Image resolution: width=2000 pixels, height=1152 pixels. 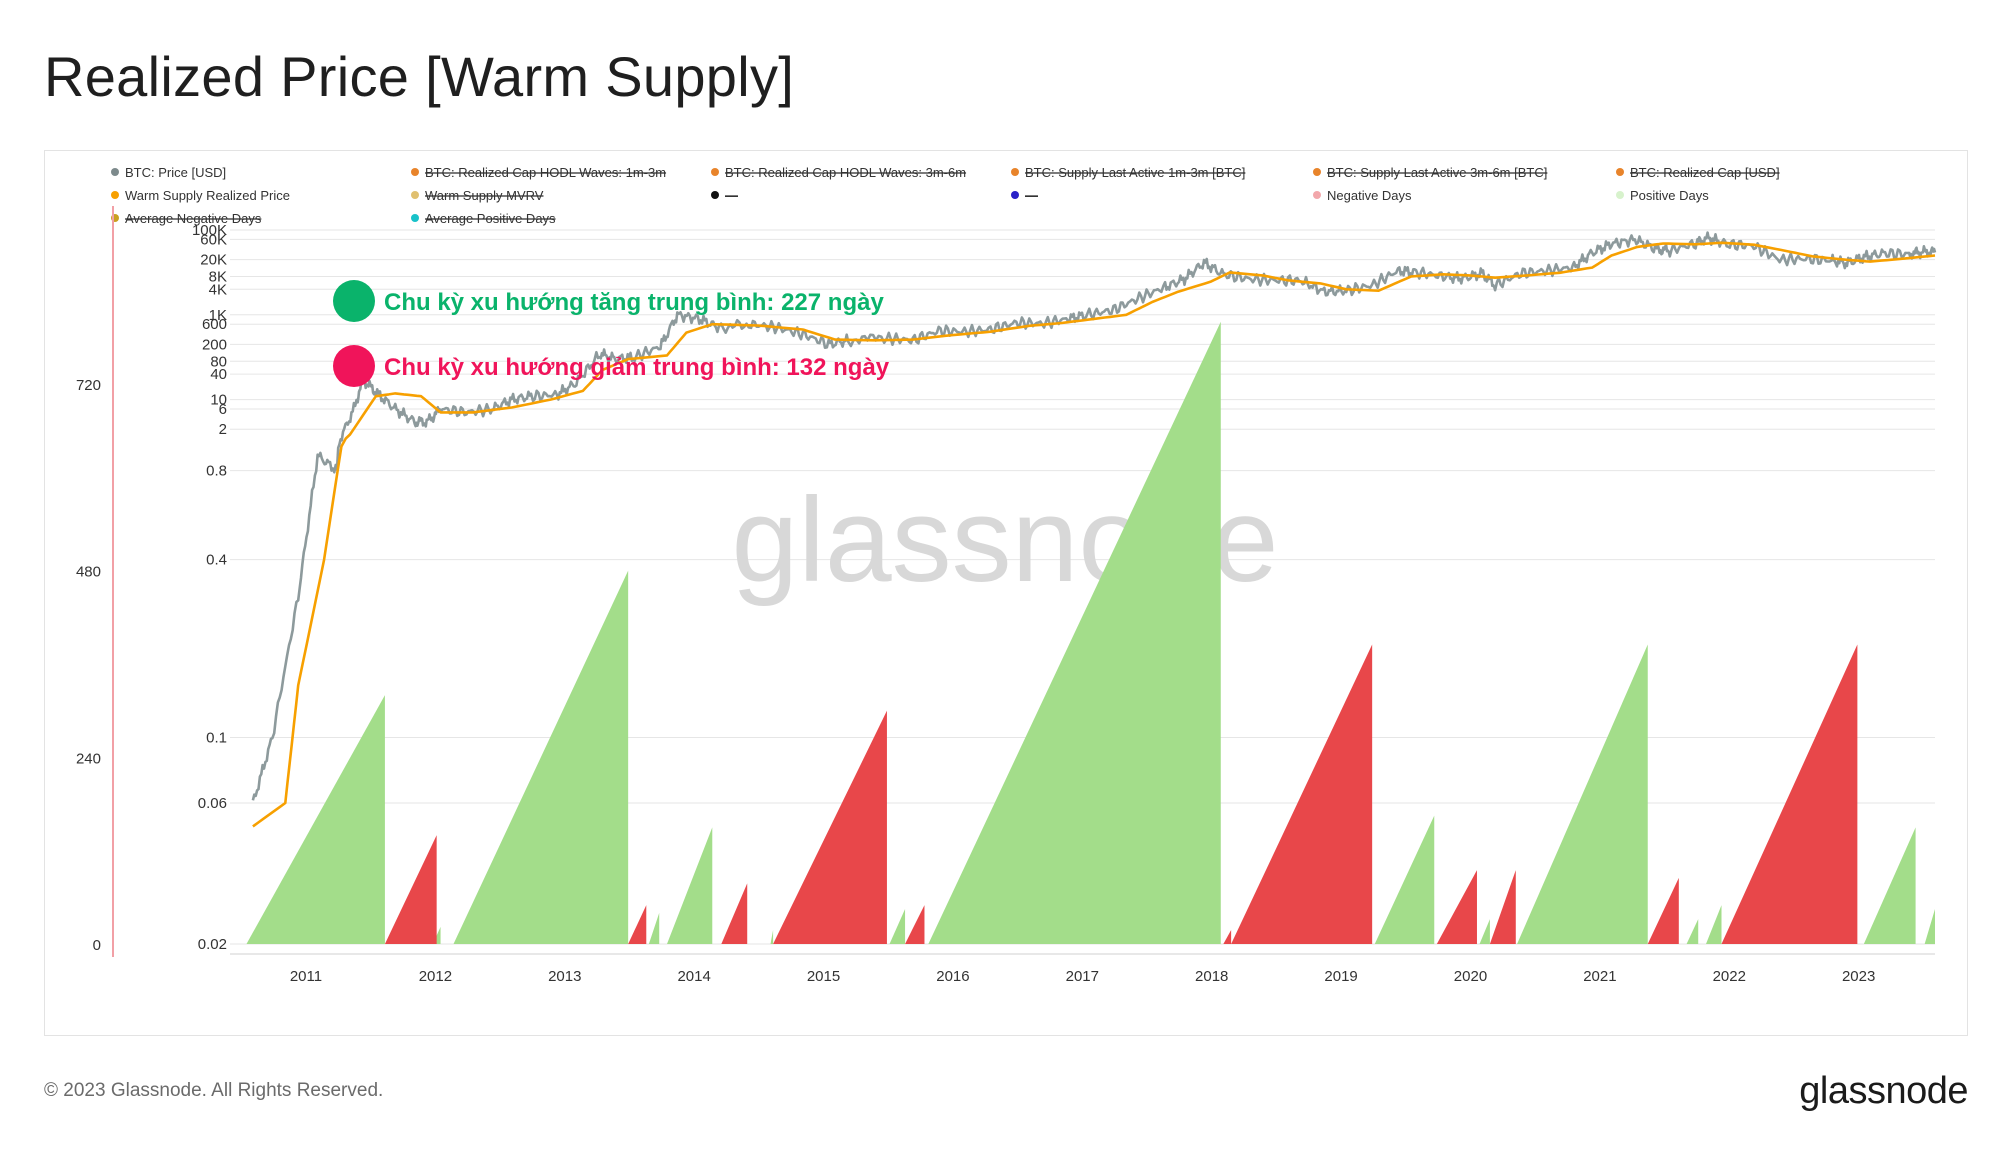 What do you see at coordinates (419, 76) in the screenshot?
I see `page-title: Realized Price [Warm Supply]` at bounding box center [419, 76].